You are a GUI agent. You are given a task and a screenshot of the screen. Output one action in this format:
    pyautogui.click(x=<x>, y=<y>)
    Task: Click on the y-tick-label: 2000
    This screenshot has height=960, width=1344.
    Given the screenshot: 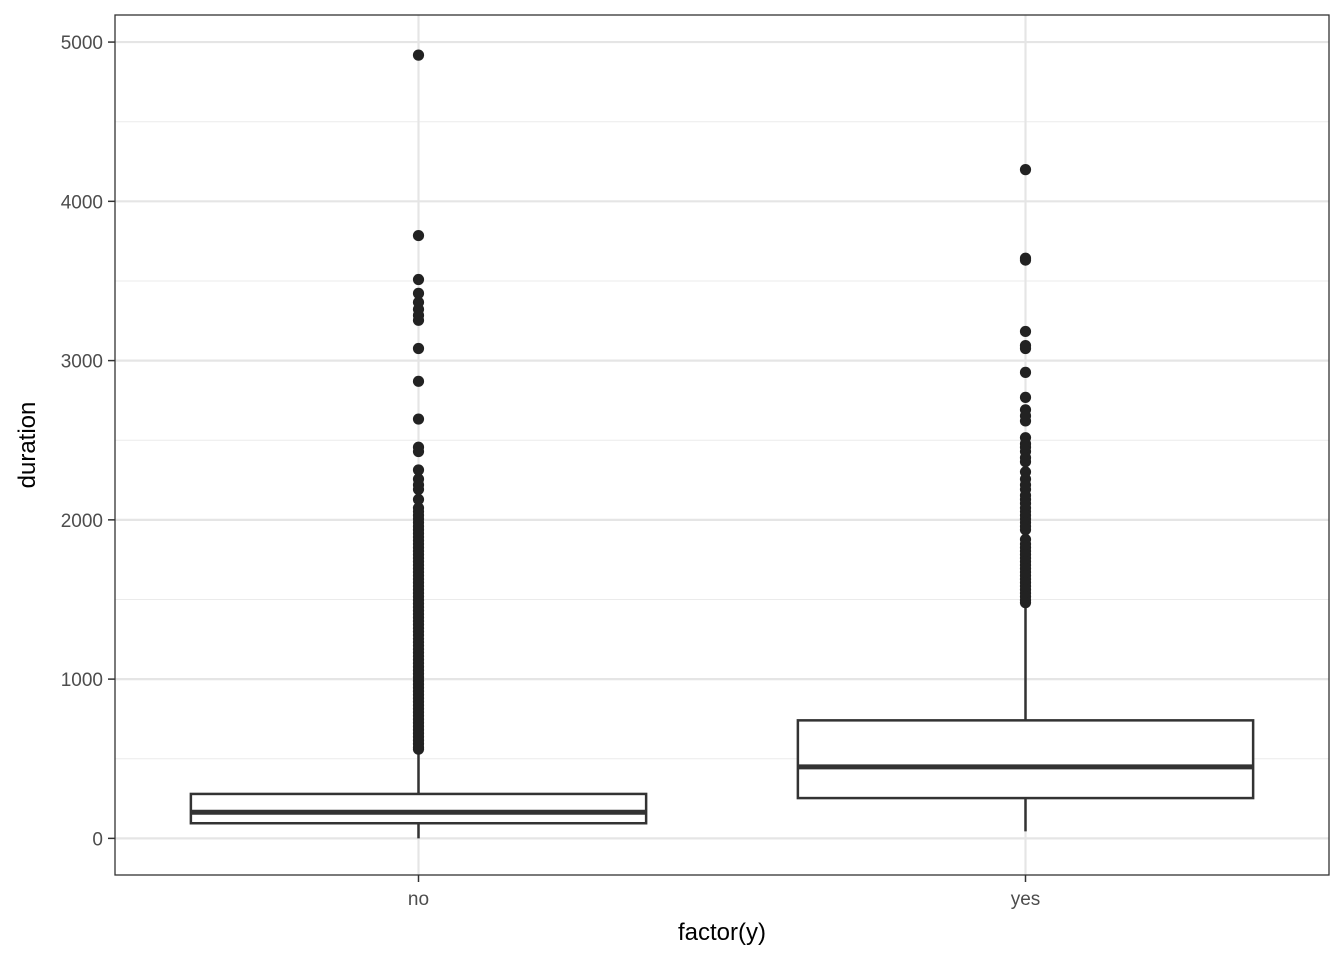 What is the action you would take?
    pyautogui.click(x=82, y=521)
    